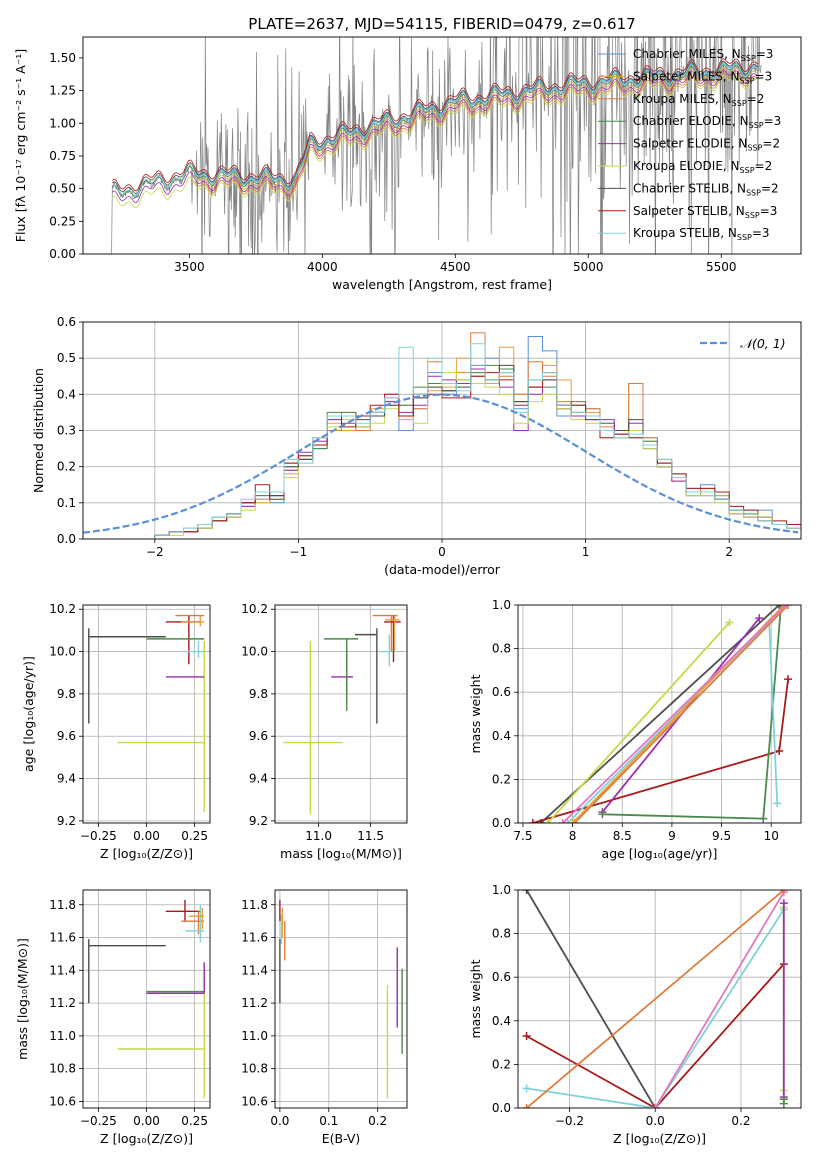 This screenshot has width=819, height=1170. Describe the element at coordinates (501, 605) in the screenshot. I see `y-tick-label: 1.0` at that location.